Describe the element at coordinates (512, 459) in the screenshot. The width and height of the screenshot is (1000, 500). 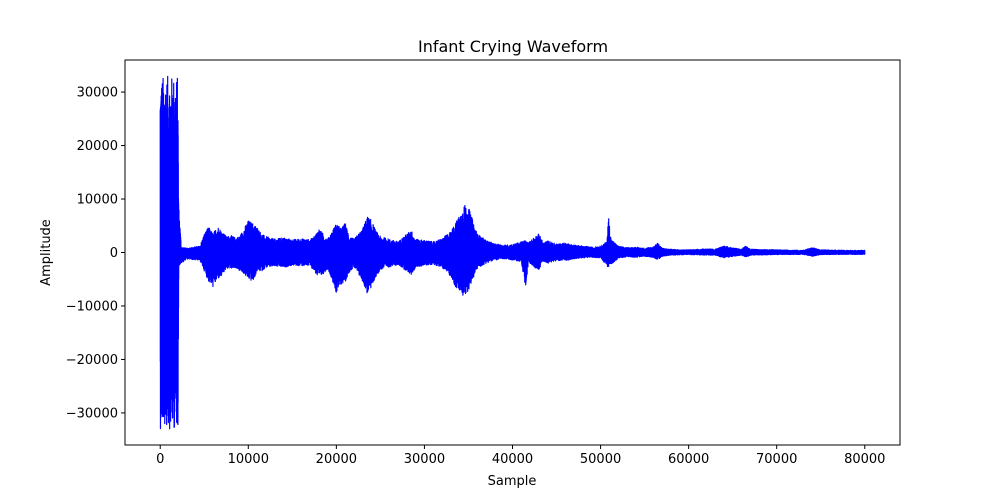
I see `x-tick-label: 40000` at that location.